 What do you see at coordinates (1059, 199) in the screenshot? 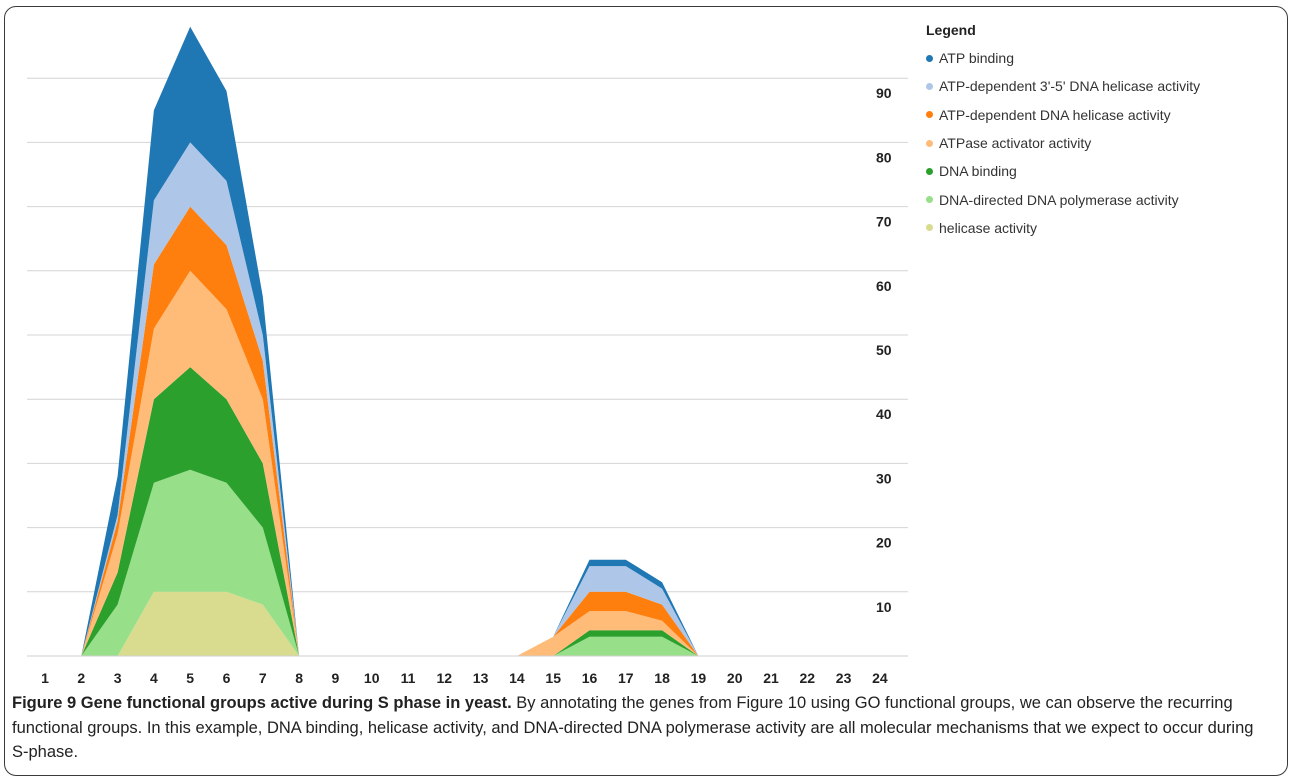
I see `legend-label: DNA-directed DNA polymerase activity` at bounding box center [1059, 199].